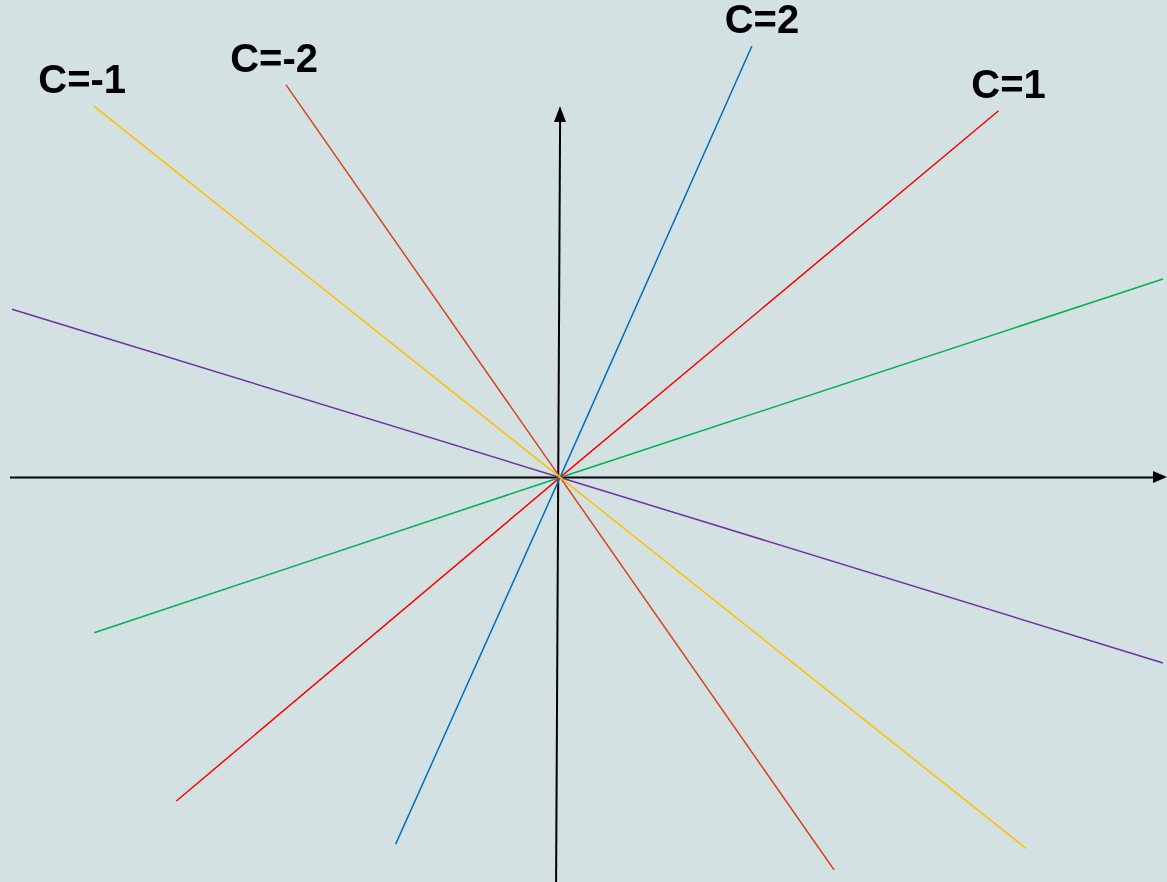 The image size is (1167, 882). I want to click on series-label: C=1, so click(1008, 83).